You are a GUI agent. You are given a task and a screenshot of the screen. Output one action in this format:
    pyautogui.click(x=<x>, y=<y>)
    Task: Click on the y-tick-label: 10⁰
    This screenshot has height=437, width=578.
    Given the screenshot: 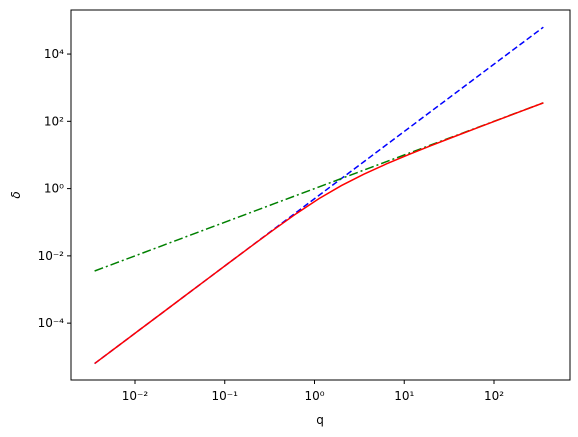 What is the action you would take?
    pyautogui.click(x=54, y=189)
    